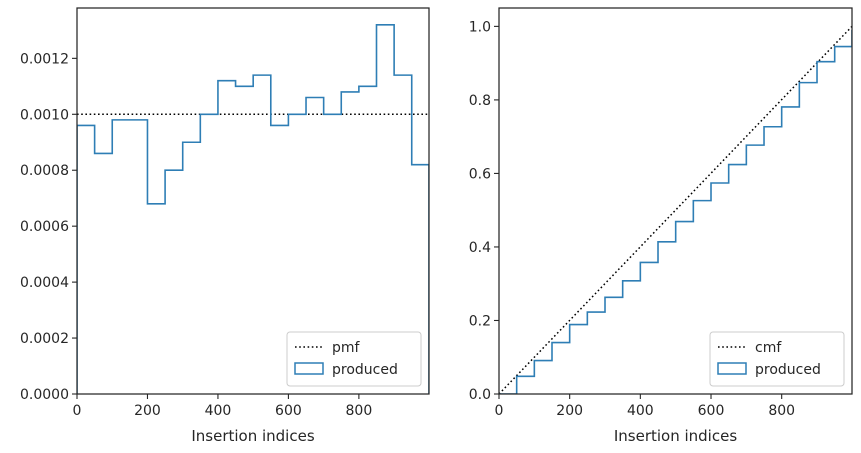 Image resolution: width=861 pixels, height=453 pixels. I want to click on y-tick-label: 0.6, so click(480, 174).